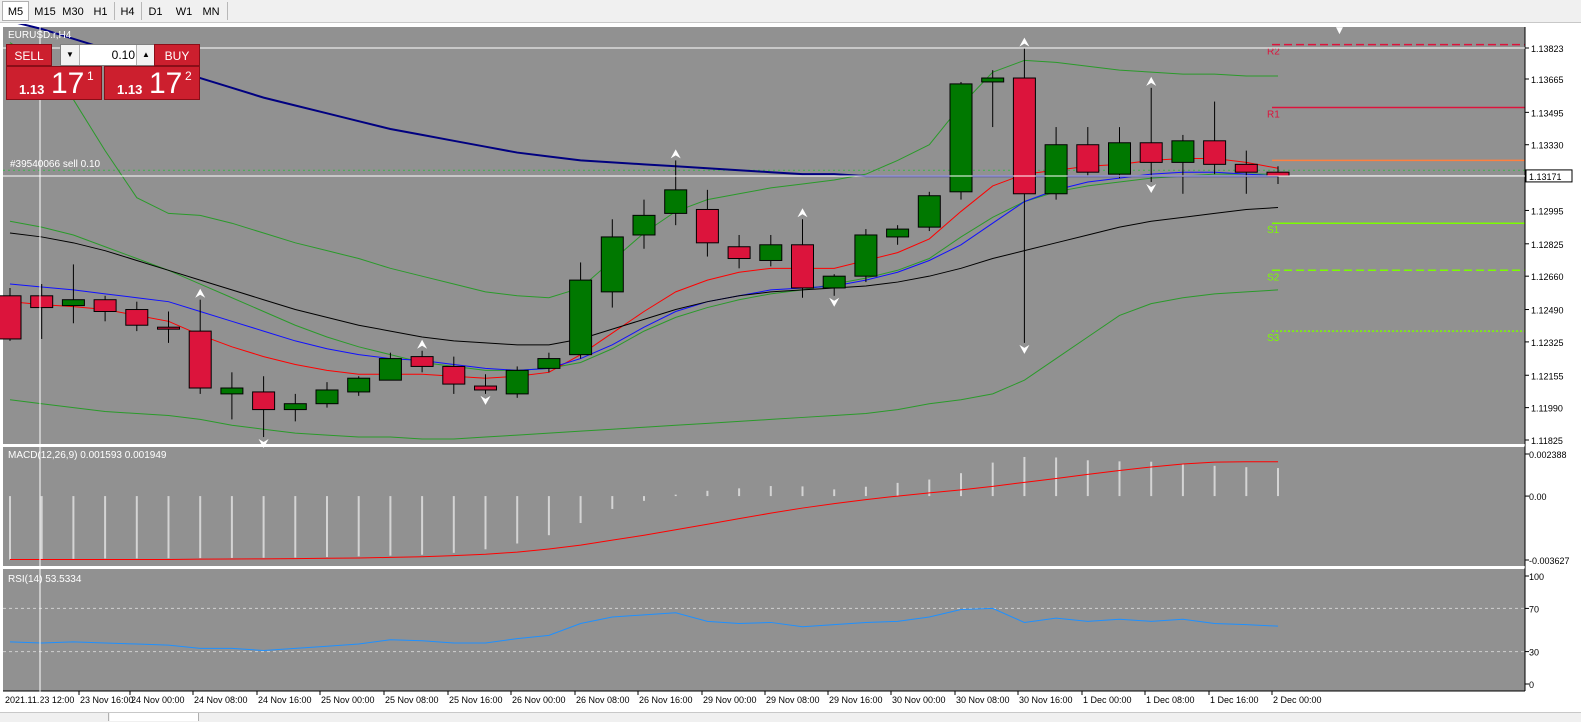 The height and width of the screenshot is (722, 1581). I want to click on timeframe-button-d1: D1, so click(155, 12).